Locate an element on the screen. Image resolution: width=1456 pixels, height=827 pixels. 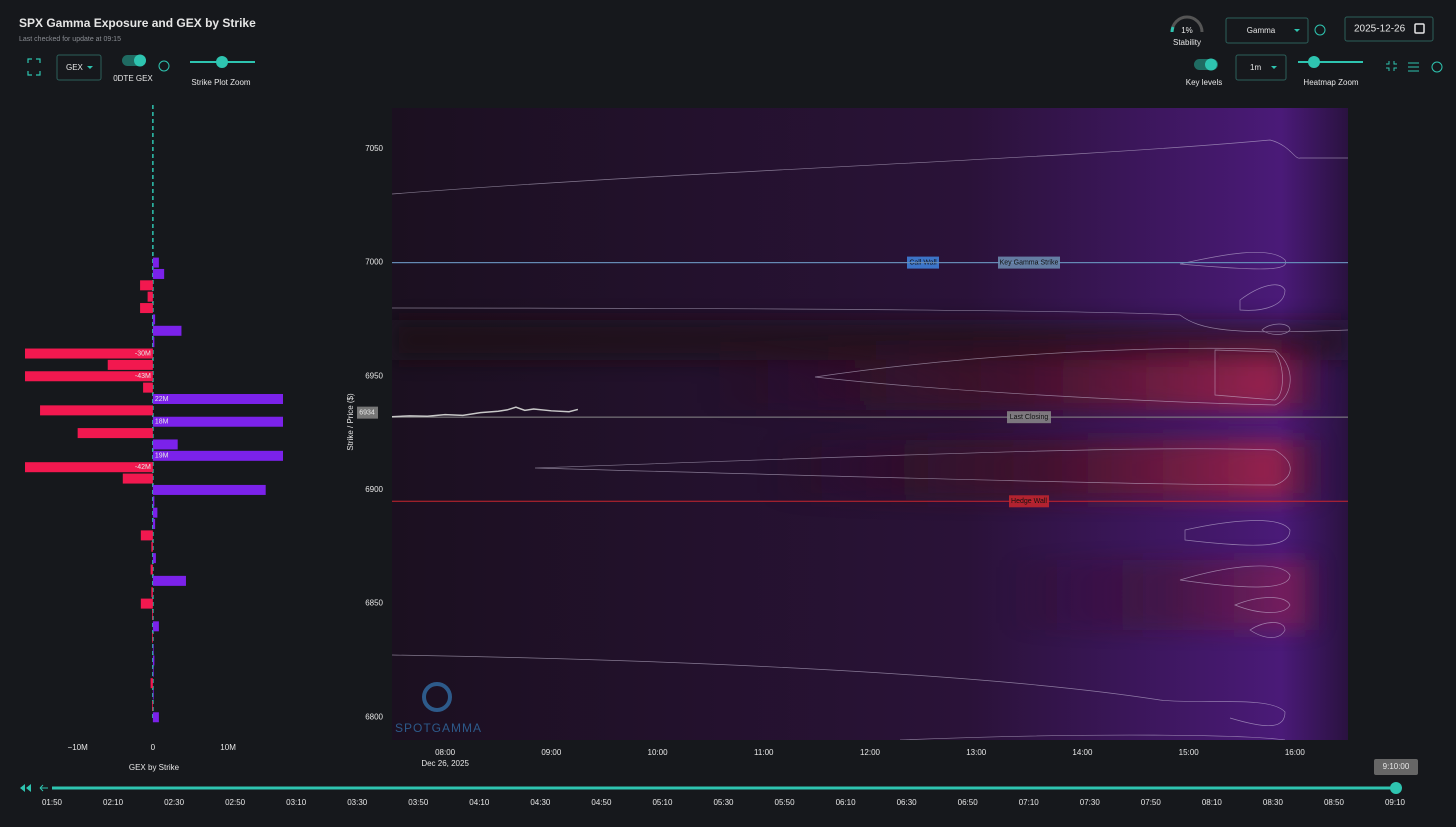
key-level-label: Key Gamma Strike is located at coordinates (1029, 262).